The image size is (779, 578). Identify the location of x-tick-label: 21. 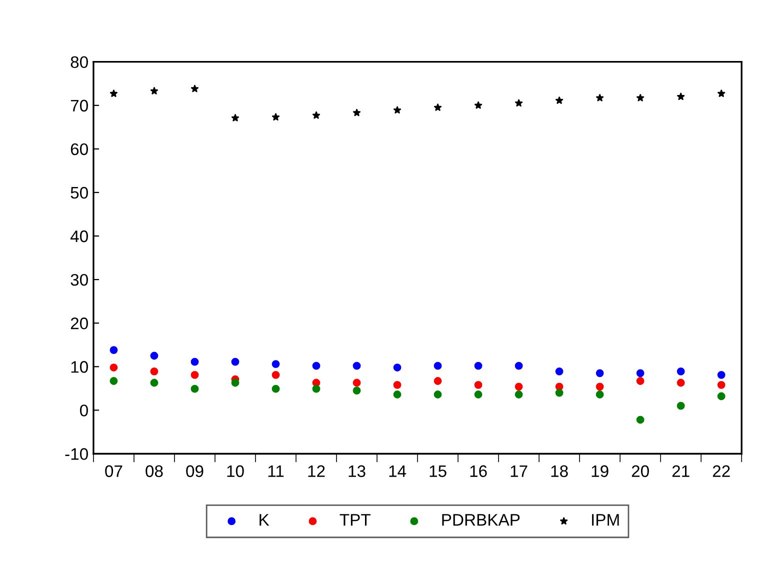
(681, 471).